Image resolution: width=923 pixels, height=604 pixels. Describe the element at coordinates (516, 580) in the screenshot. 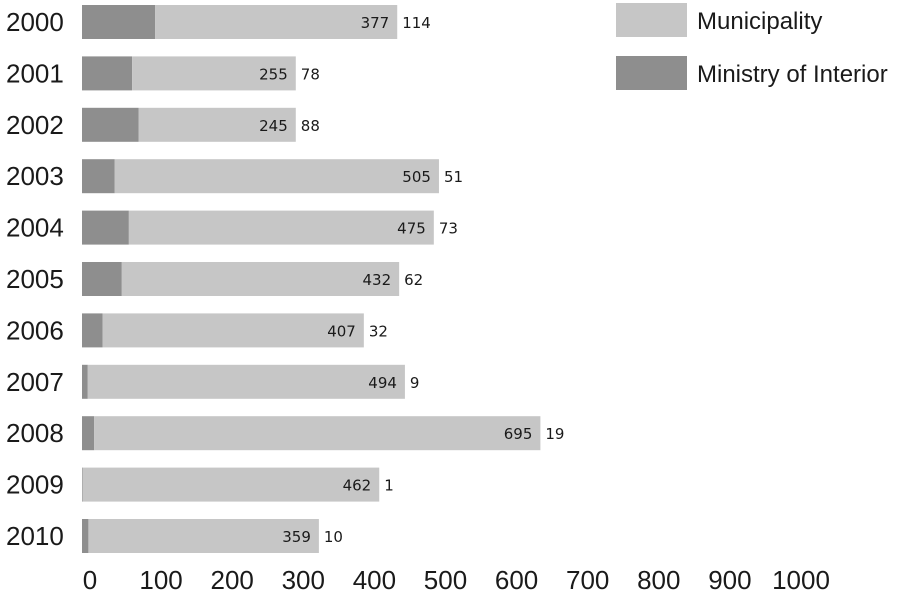

I see `x-tick-label-600: 600` at that location.